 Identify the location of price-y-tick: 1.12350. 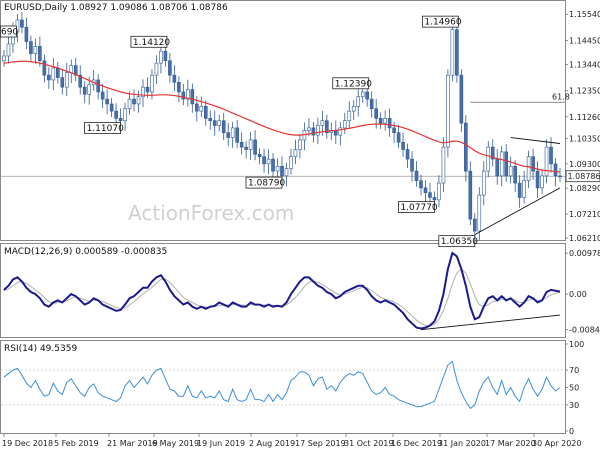
(584, 91).